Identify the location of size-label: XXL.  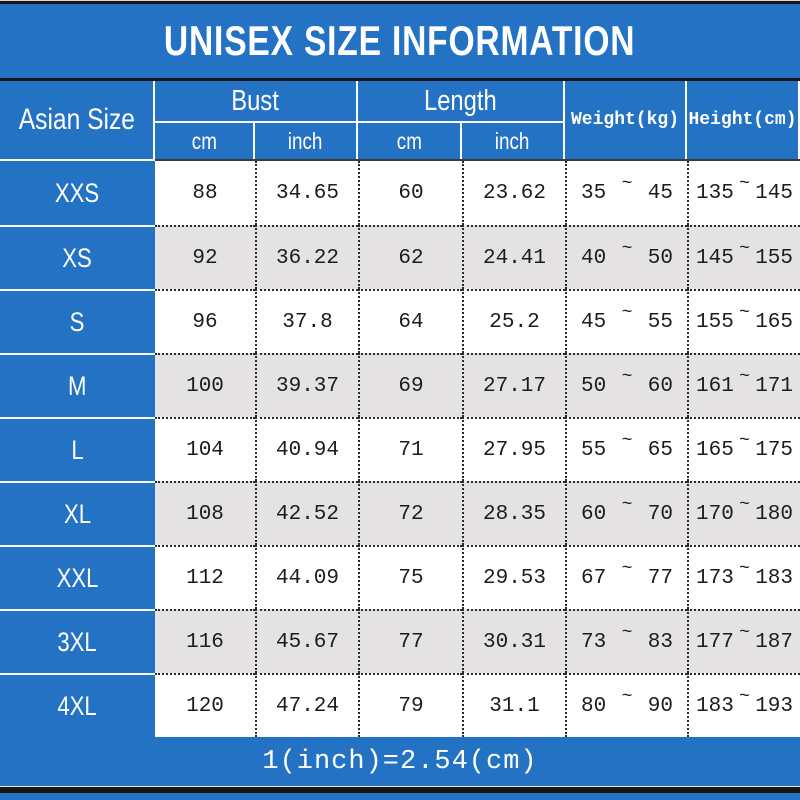
(77, 577).